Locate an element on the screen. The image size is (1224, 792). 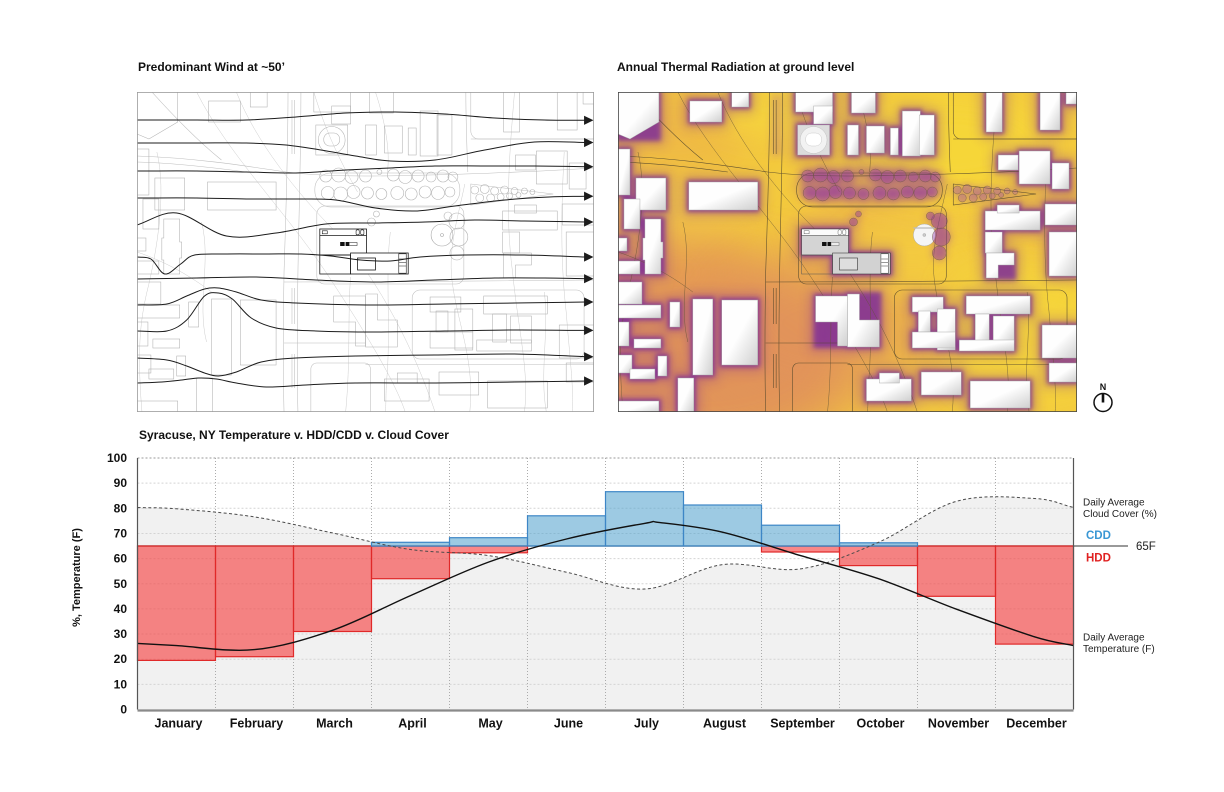
svg-text: January is located at coordinates (179, 724).